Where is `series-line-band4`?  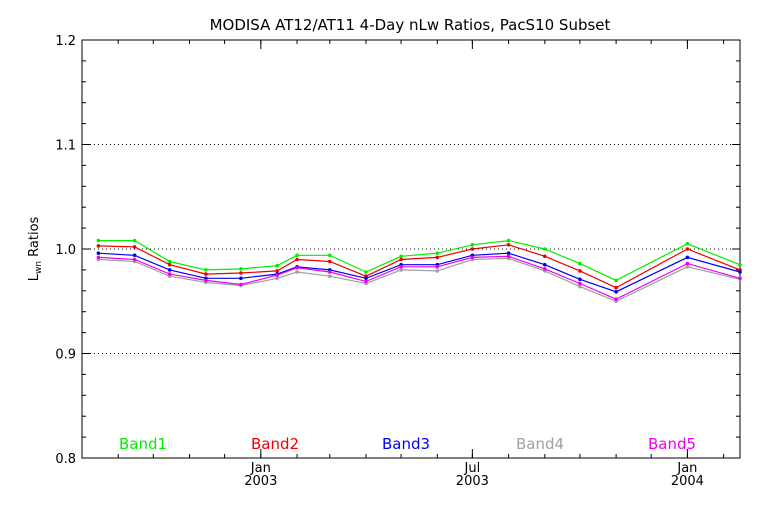
series-line-band4 is located at coordinates (419, 279).